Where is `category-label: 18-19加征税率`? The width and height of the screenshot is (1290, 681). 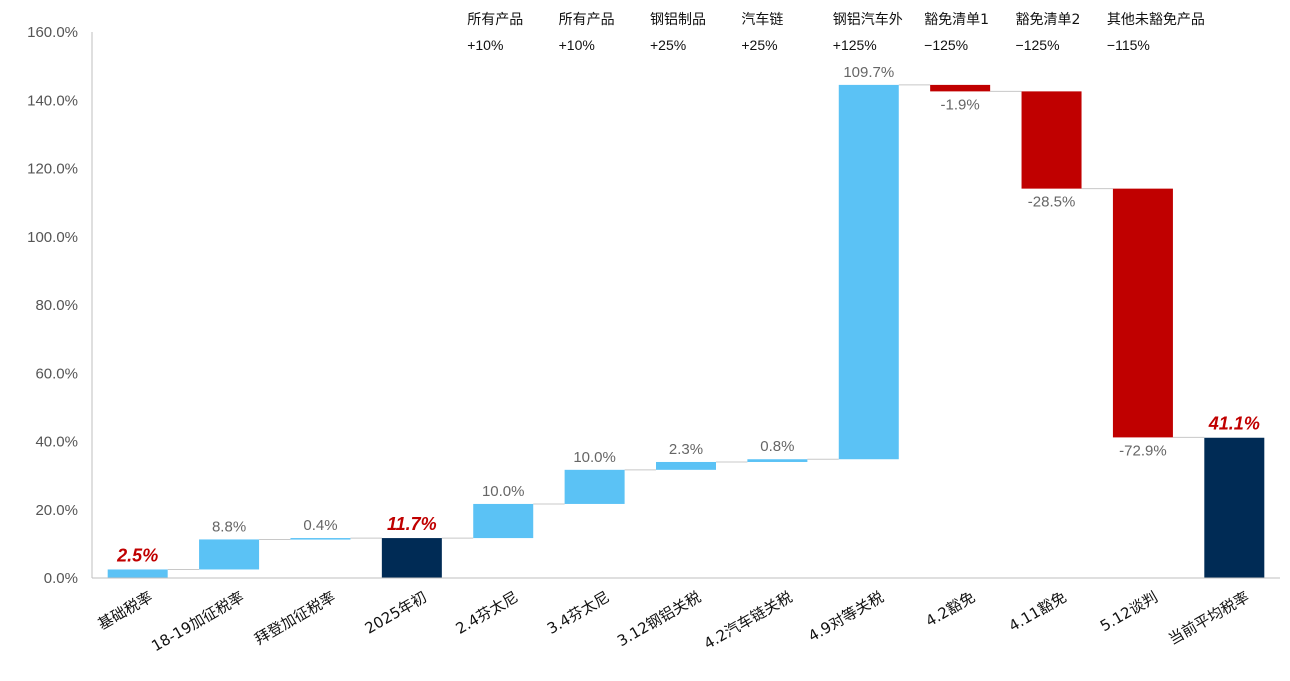
category-label: 18-19加征税率 is located at coordinates (197, 621).